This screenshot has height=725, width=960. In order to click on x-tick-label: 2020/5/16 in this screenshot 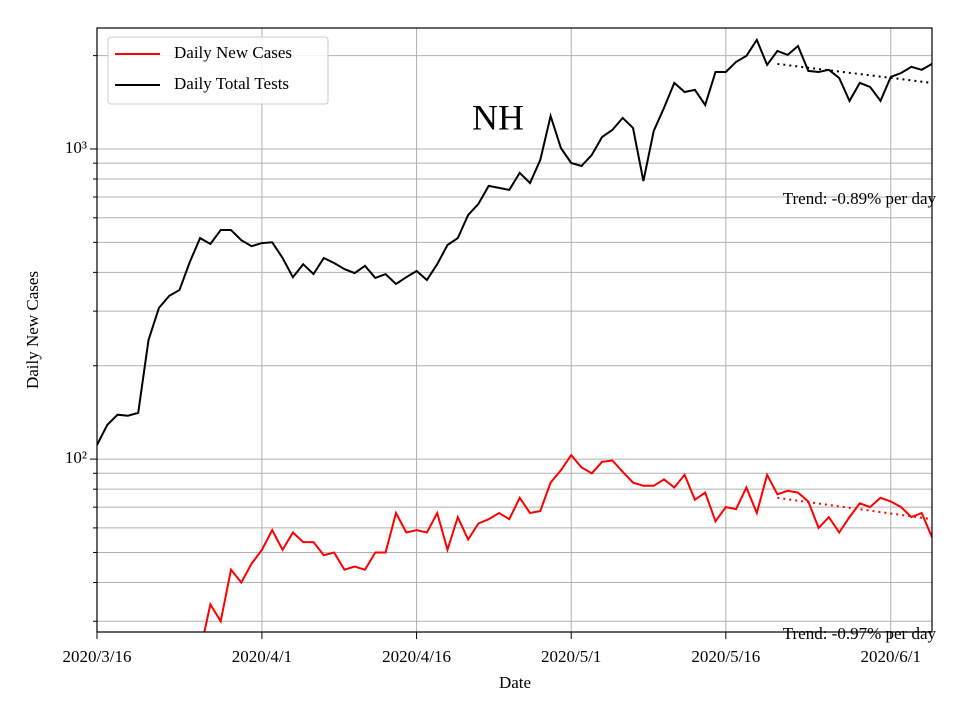, I will do `click(725, 656)`.